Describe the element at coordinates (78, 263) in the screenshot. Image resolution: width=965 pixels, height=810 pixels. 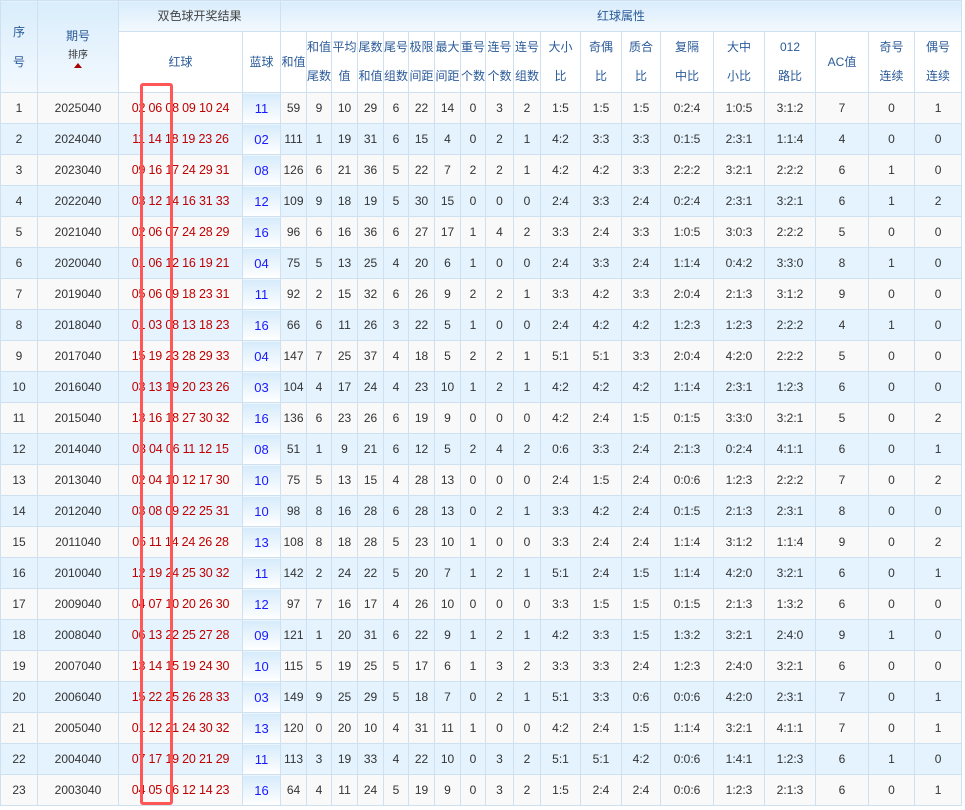
I see `row-issue: 2020040` at that location.